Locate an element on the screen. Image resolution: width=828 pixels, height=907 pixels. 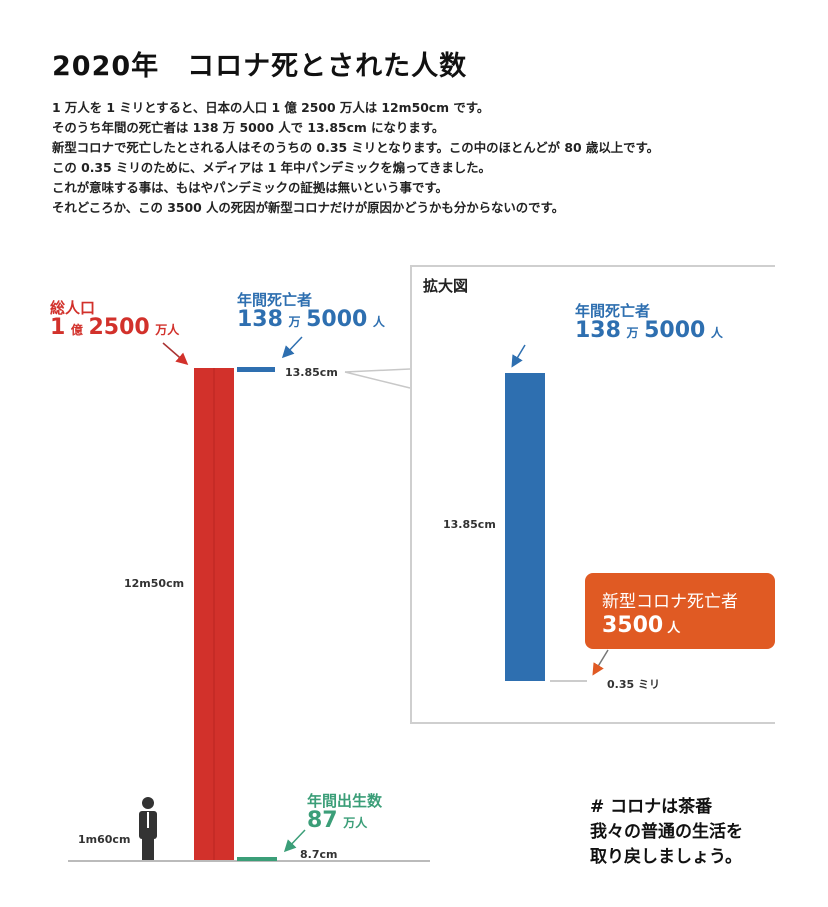
deaths-bar is located at coordinates (256, 369).